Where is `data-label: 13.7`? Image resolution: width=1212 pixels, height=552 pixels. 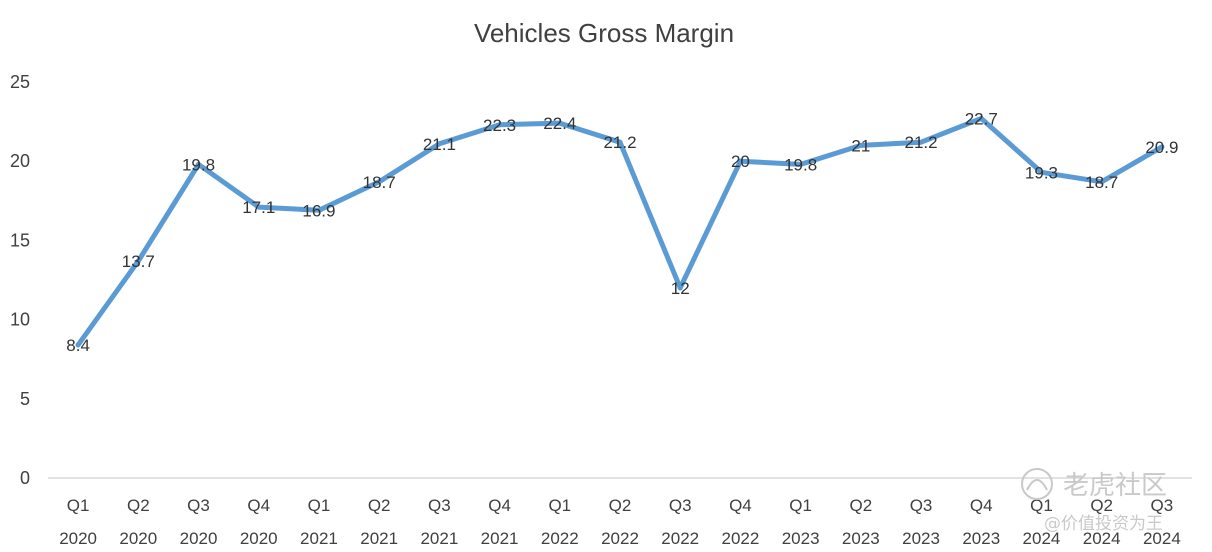 data-label: 13.7 is located at coordinates (138, 261).